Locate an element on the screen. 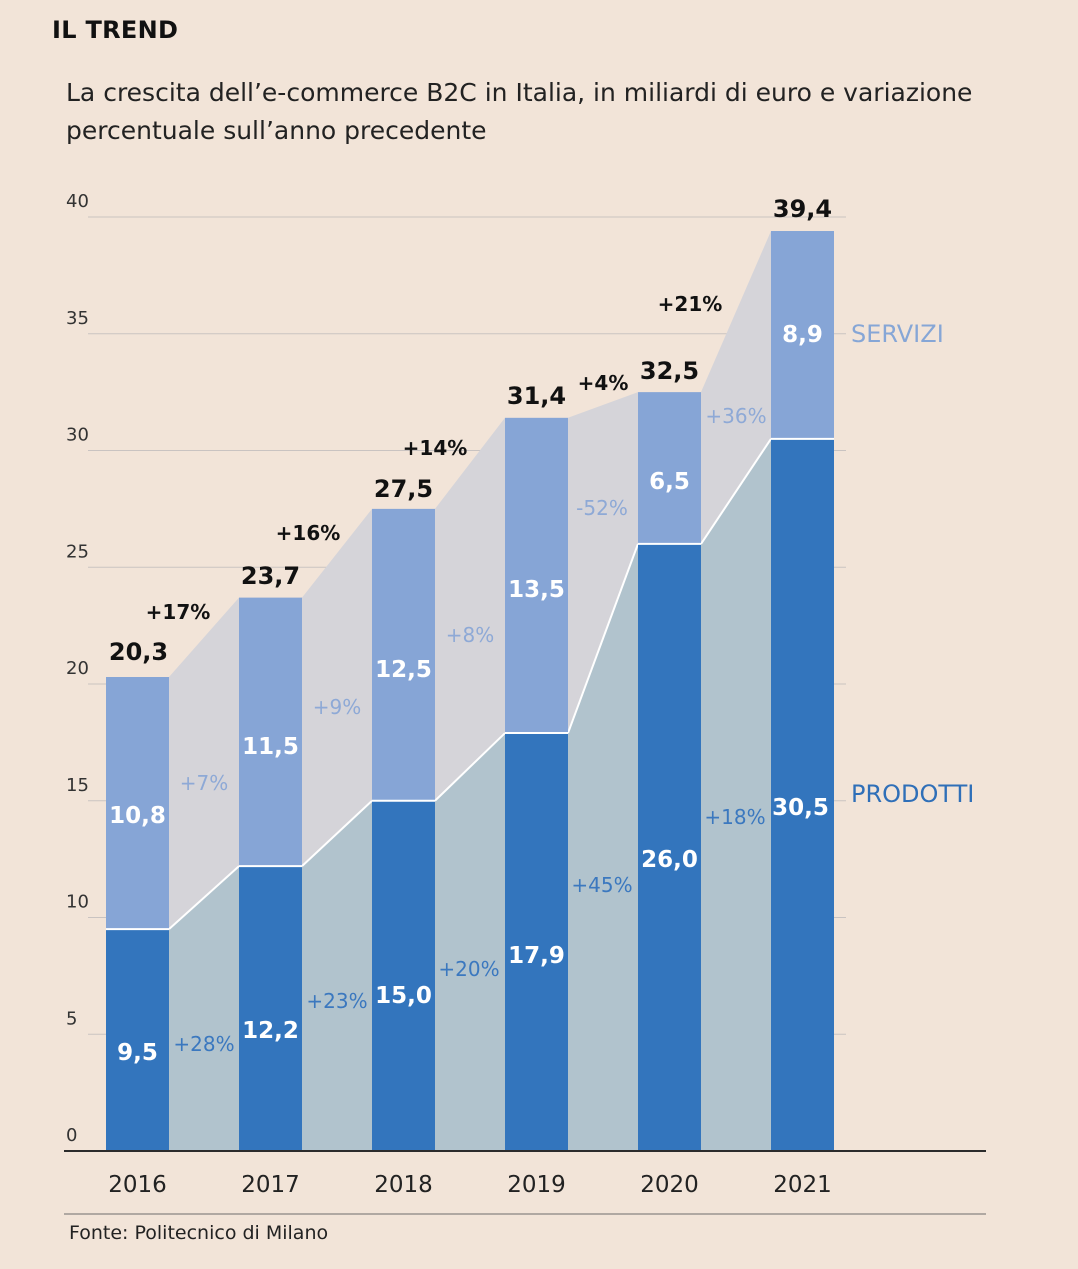 The width and height of the screenshot is (1078, 1269). data-label-prodotti: 9,5 is located at coordinates (137, 1053).